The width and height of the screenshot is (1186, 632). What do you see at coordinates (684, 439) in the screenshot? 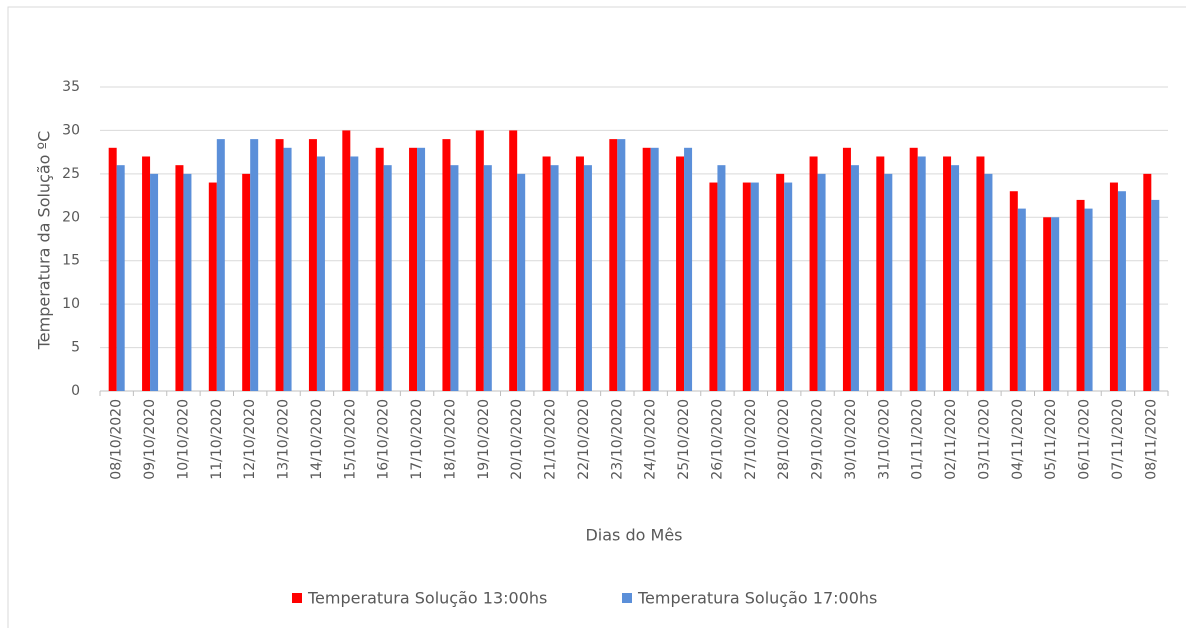
I see `x-tick-label: 25/10/2020` at bounding box center [684, 439].